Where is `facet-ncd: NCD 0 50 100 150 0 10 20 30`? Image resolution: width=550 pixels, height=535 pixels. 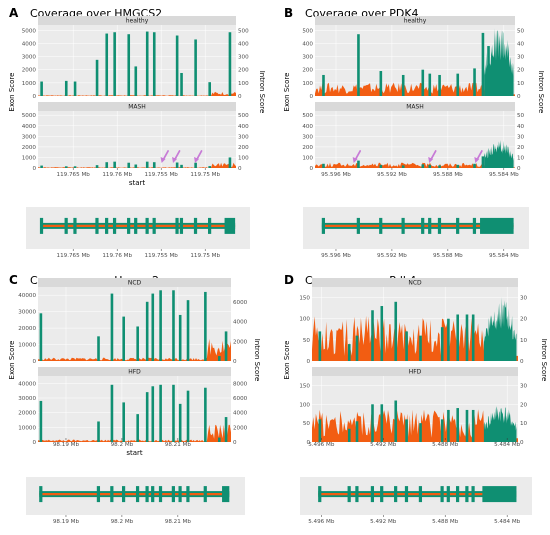
facet-ncd: NCD 0 50 100 150 0 10 20 30 is located at coordinates (413, 321).